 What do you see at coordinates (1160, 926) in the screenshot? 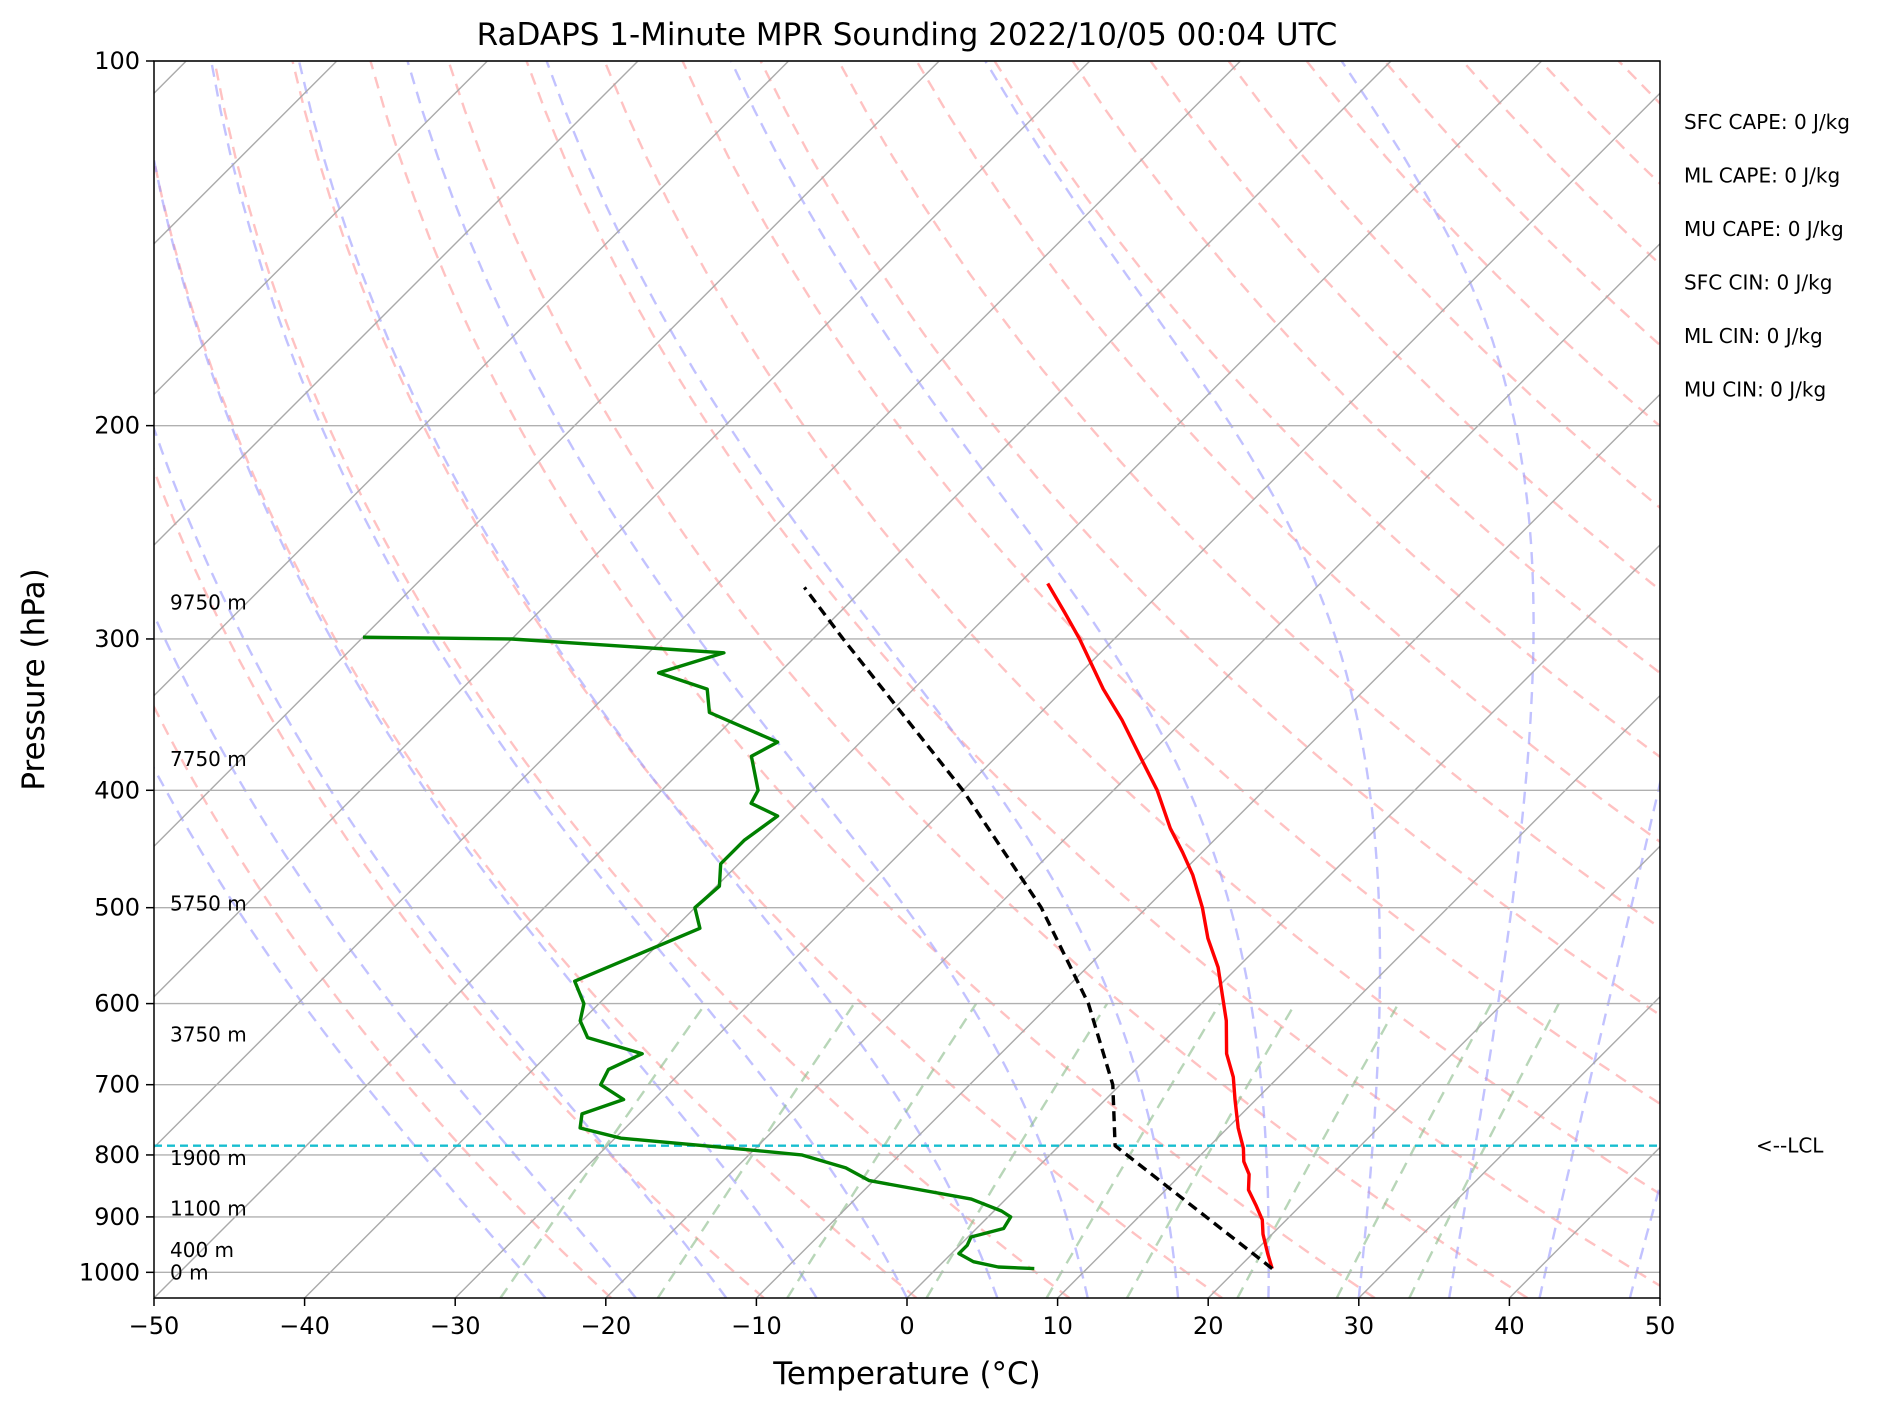
I see `temperature-line` at bounding box center [1160, 926].